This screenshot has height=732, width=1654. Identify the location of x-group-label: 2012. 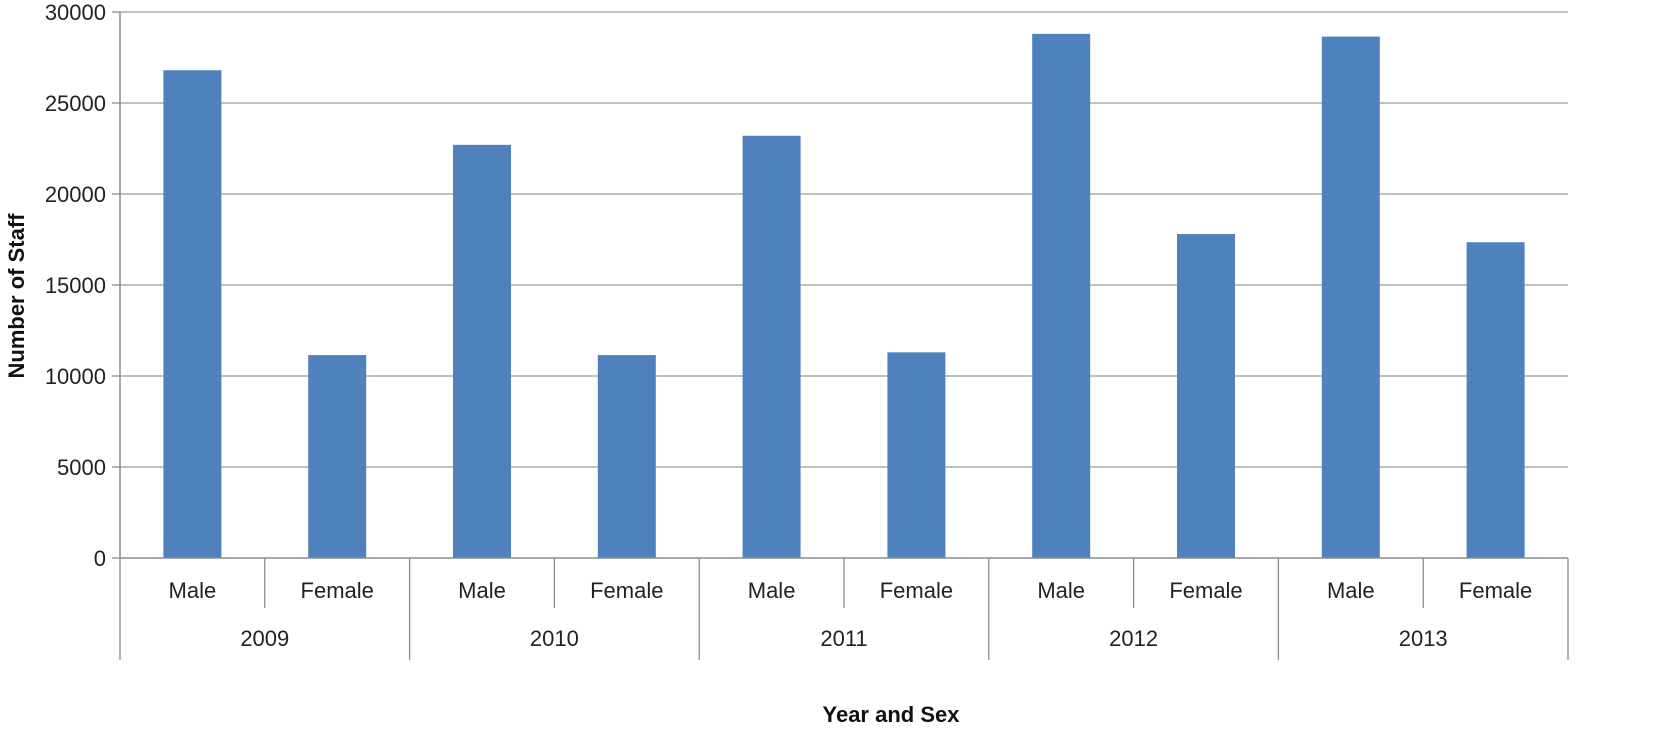
(1133, 638).